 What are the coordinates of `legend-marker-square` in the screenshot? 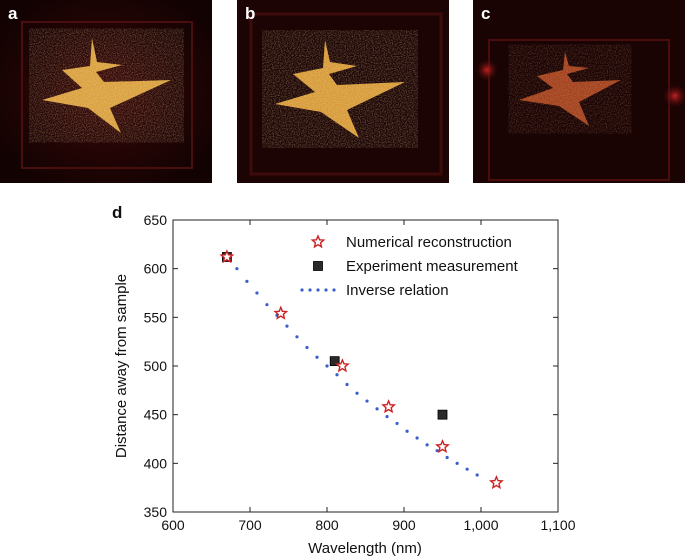 It's located at (318, 266).